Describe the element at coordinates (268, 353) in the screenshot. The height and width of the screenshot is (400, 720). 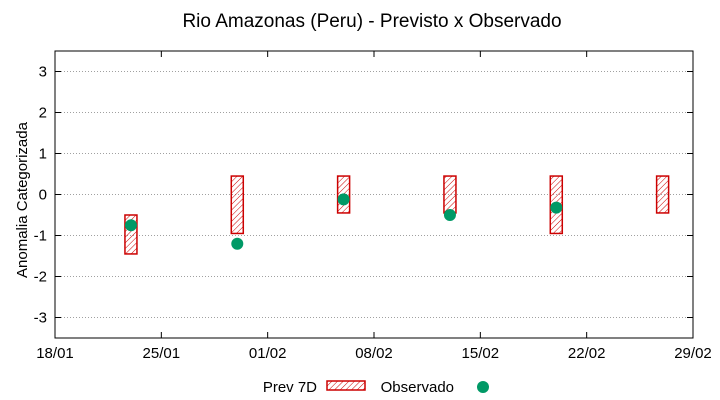
I see `x-tick-label: 01/02` at that location.